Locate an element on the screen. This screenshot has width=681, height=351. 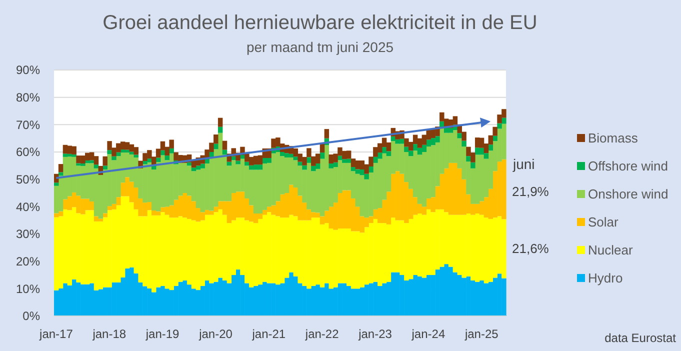
y-tick-label: 60% is located at coordinates (28, 152).